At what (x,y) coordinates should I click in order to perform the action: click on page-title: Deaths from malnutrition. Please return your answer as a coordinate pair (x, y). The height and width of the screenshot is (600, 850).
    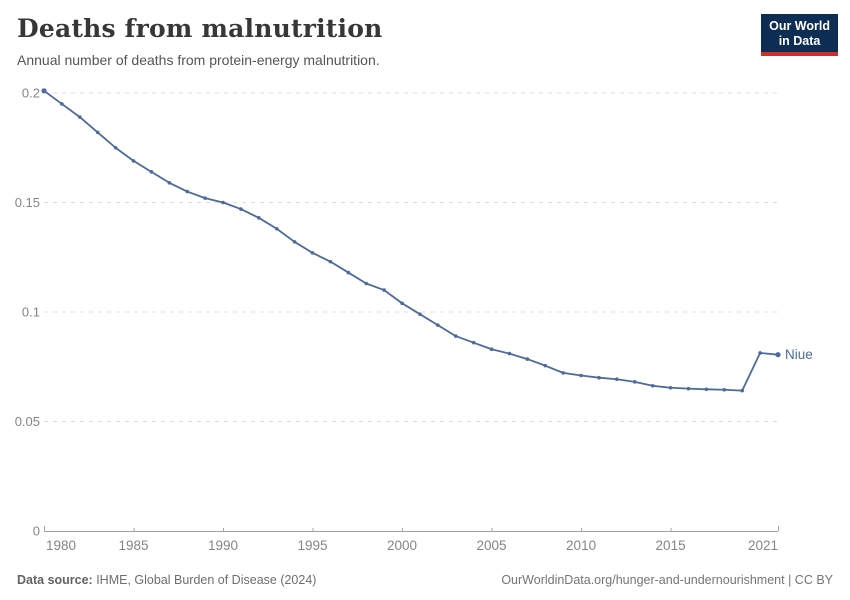
    Looking at the image, I should click on (200, 28).